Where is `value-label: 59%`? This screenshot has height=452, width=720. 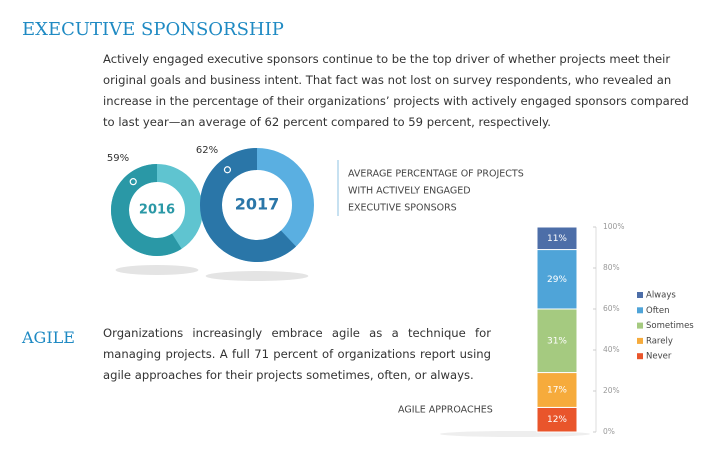
value-label: 59% is located at coordinates (118, 158).